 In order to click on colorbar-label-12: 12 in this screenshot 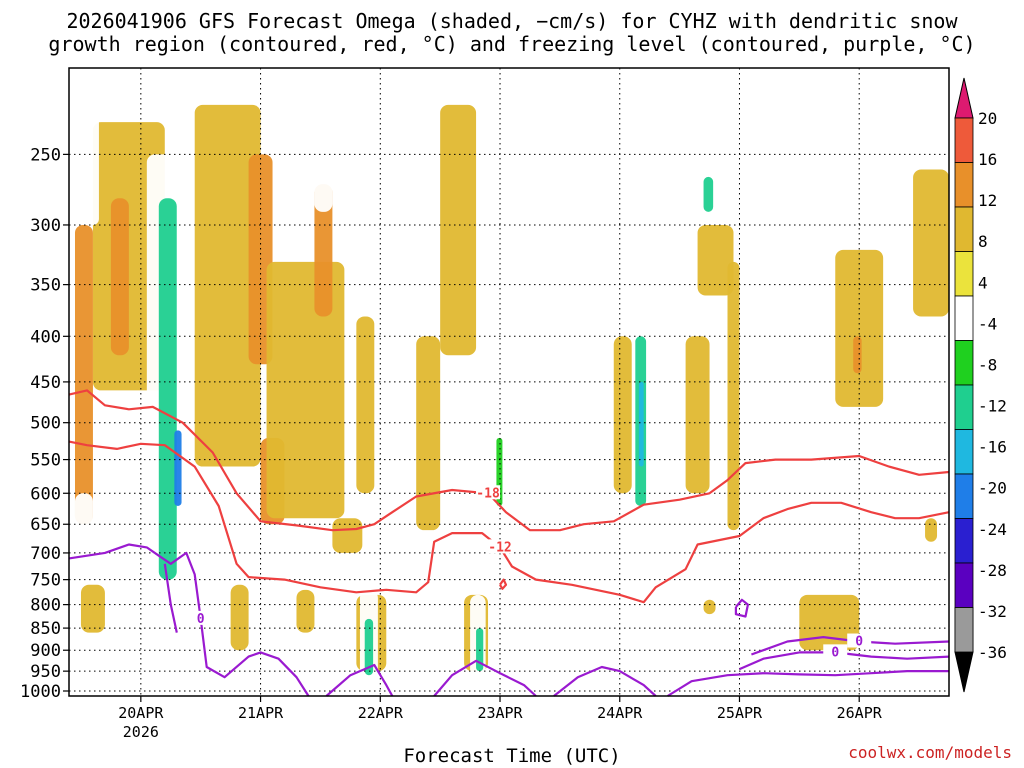, I will do `click(987, 200)`.